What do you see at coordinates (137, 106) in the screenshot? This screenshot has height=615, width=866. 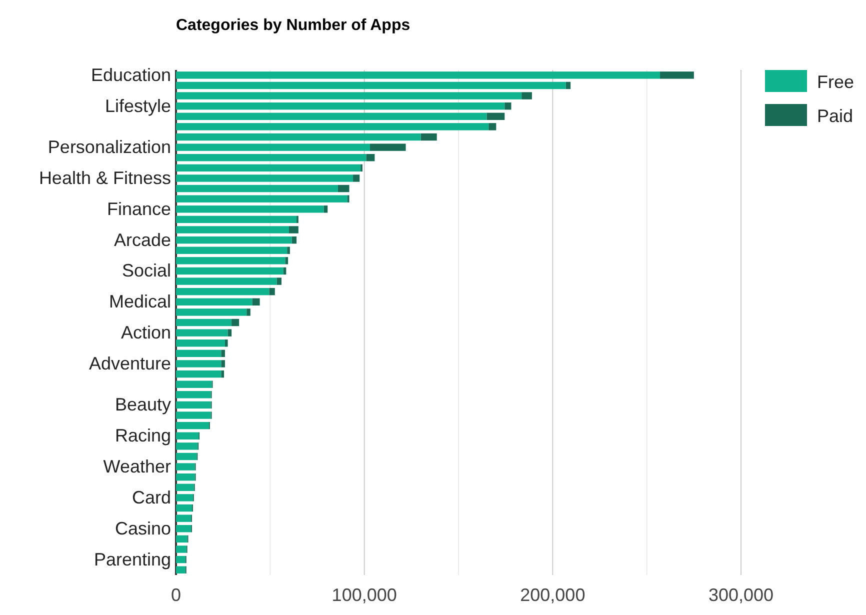 I see `y-tick-label: Lifestyle` at bounding box center [137, 106].